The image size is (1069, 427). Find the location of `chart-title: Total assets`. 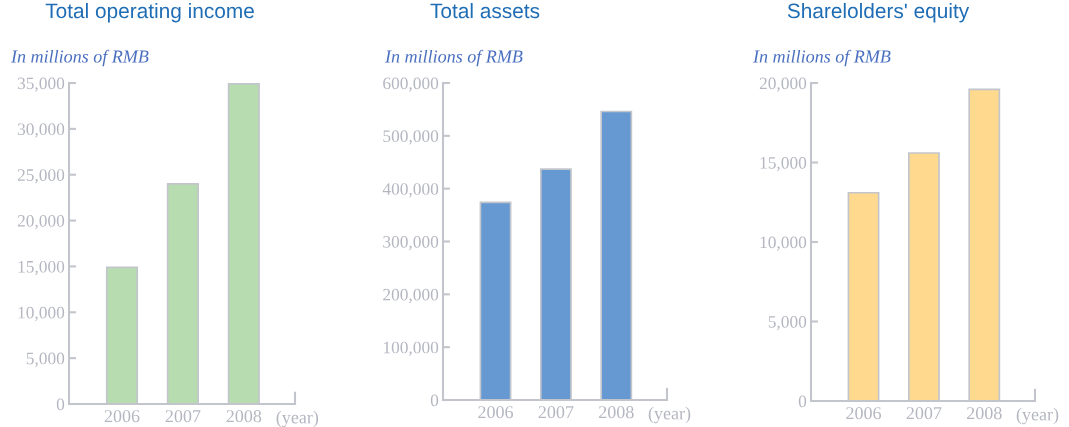

chart-title: Total assets is located at coordinates (485, 10).